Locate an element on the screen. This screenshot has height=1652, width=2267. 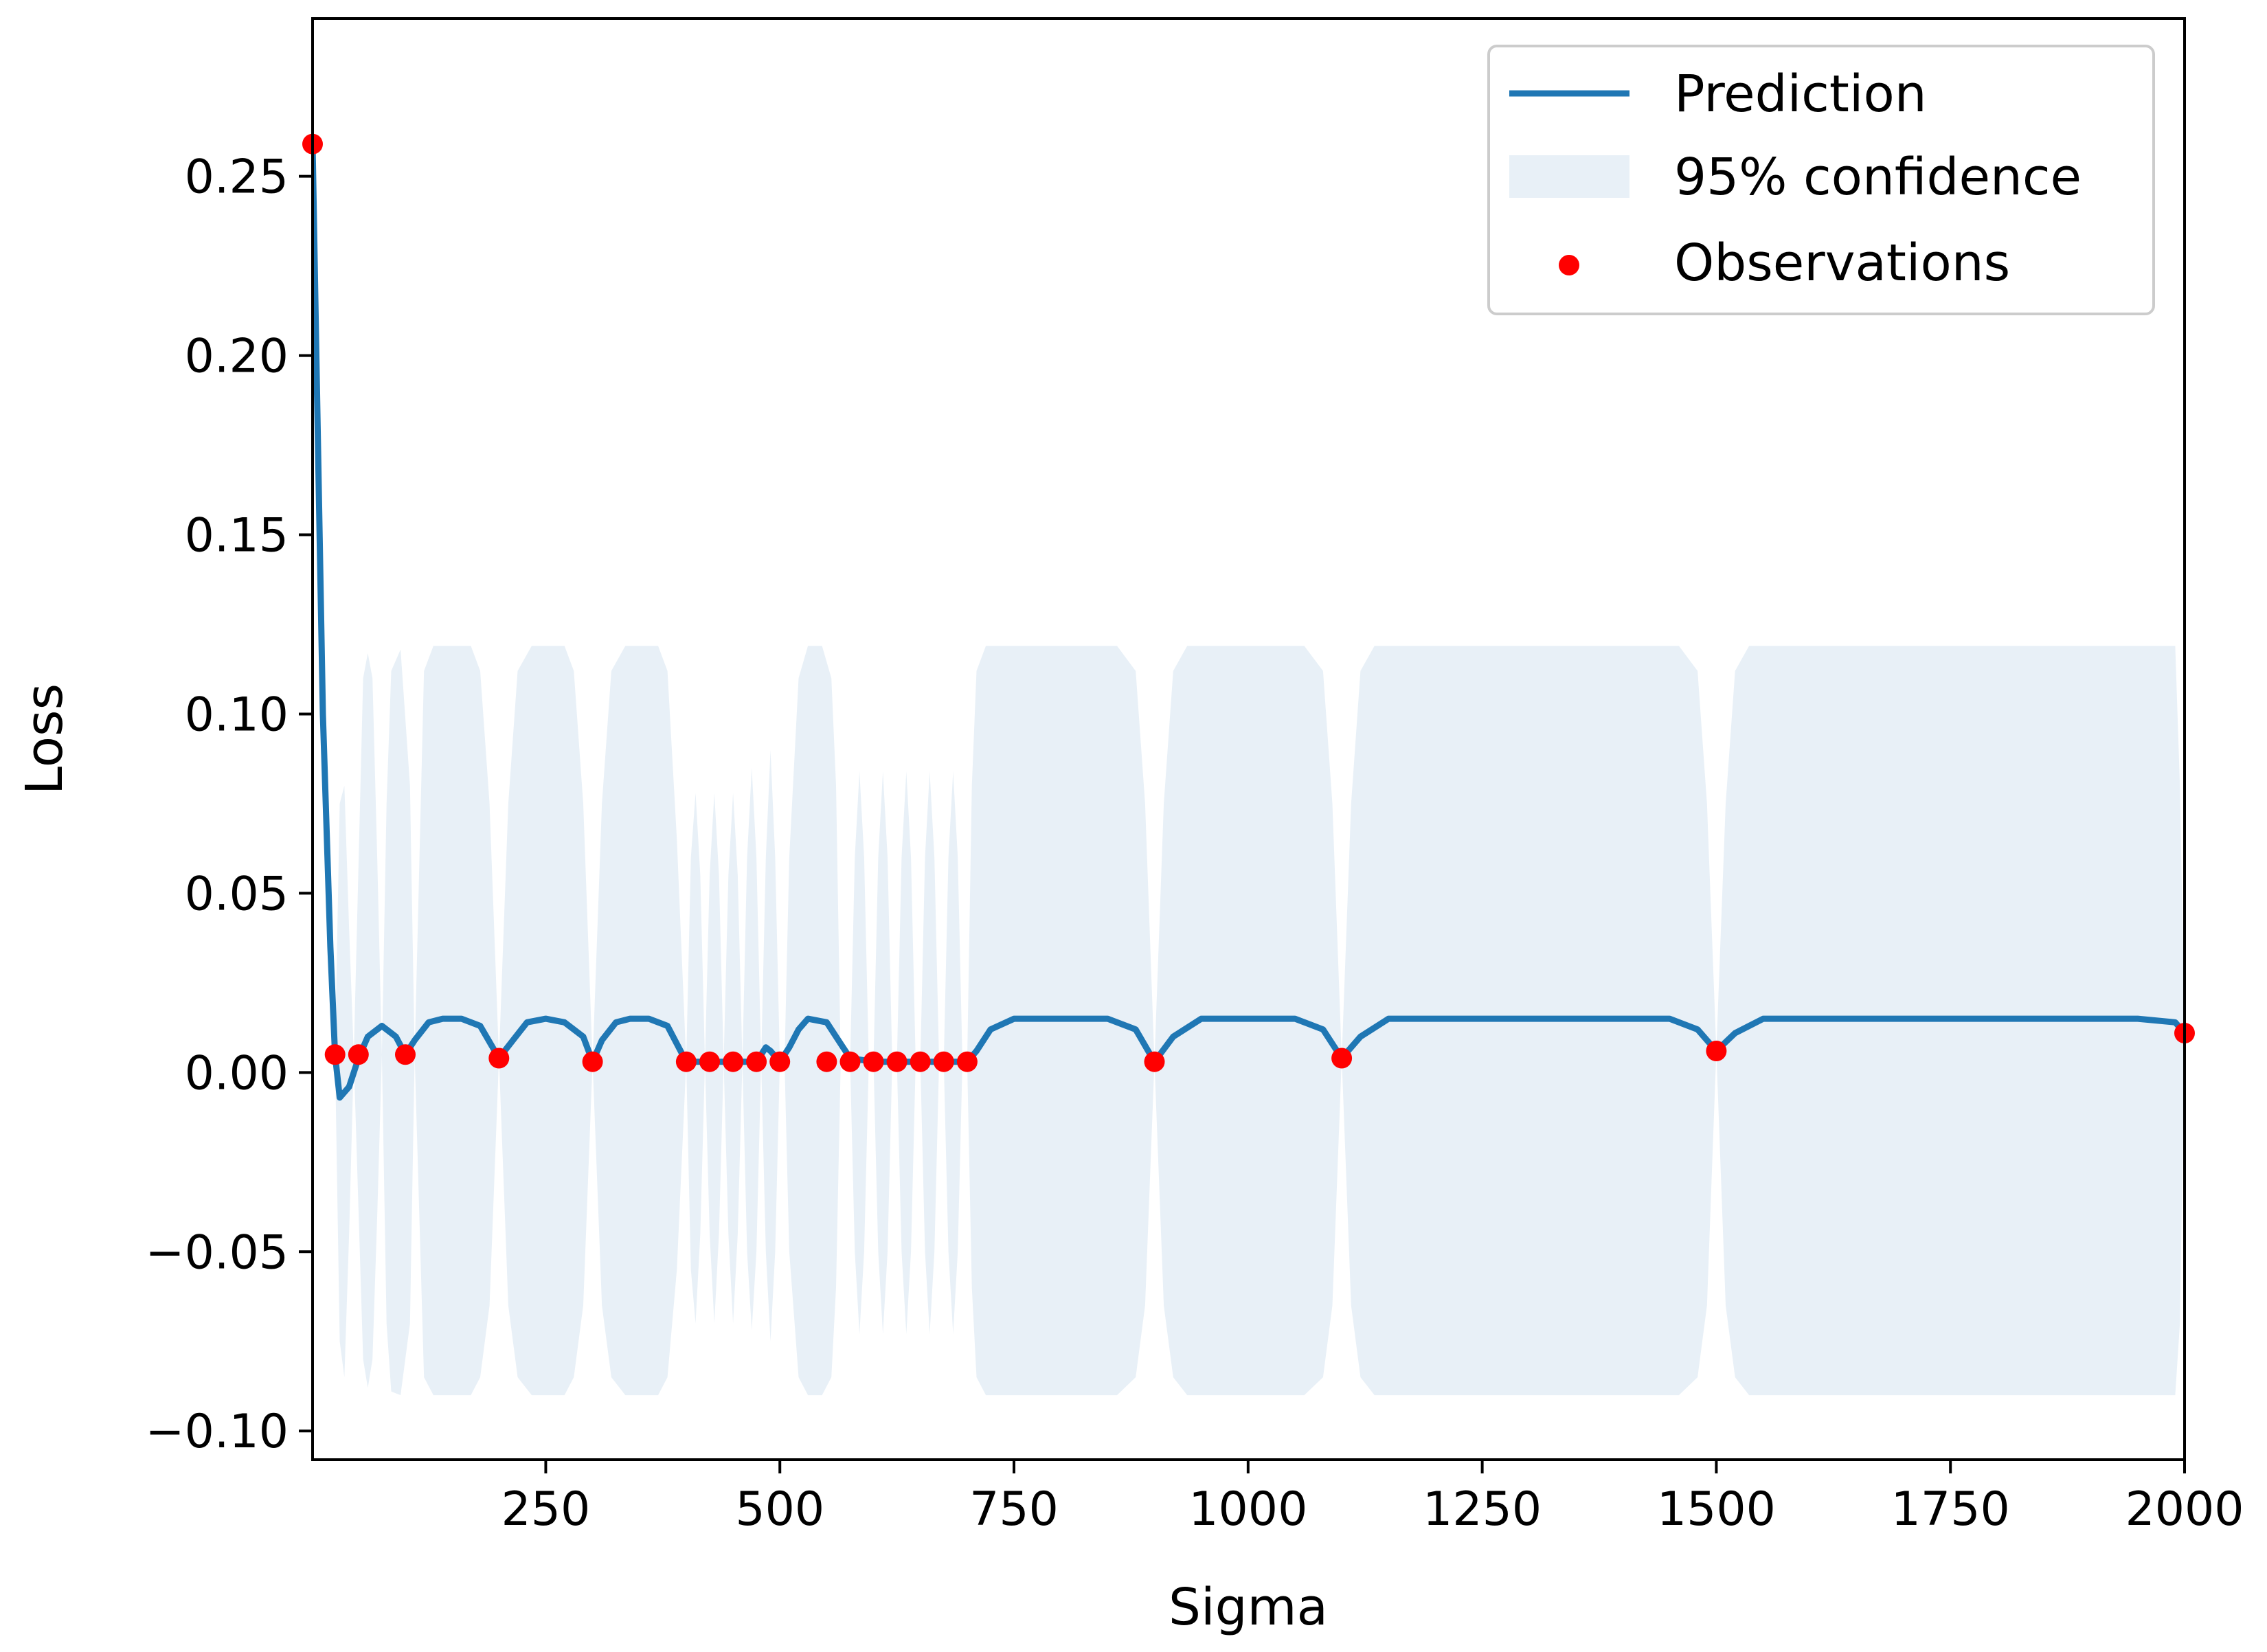
x-tick-label: 2000 is located at coordinates (2184, 1509).